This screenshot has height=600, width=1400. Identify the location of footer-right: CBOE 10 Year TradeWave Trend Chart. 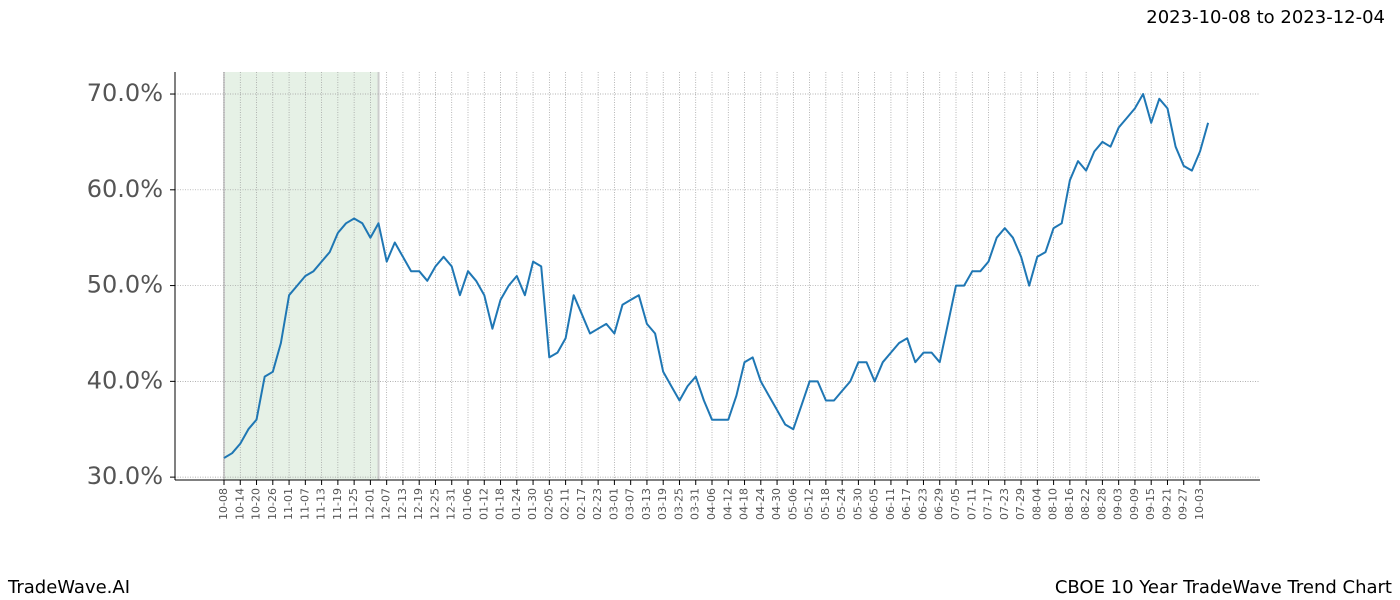
(1223, 587).